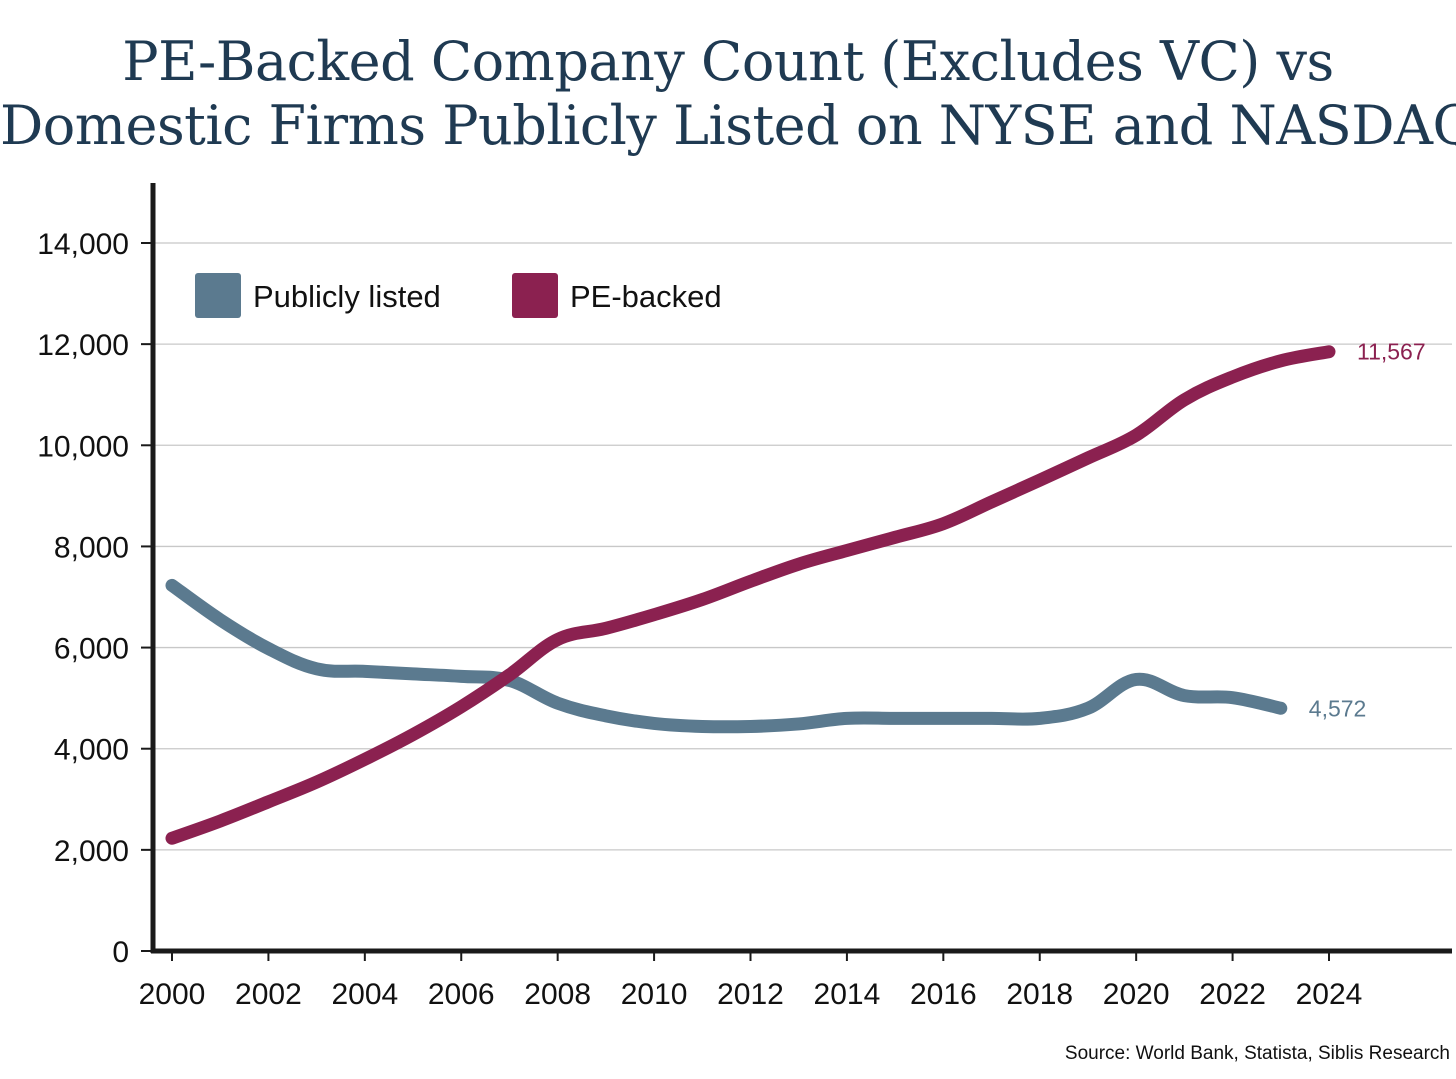  Describe the element at coordinates (83, 345) in the screenshot. I see `y-tick-label: 12,000` at that location.